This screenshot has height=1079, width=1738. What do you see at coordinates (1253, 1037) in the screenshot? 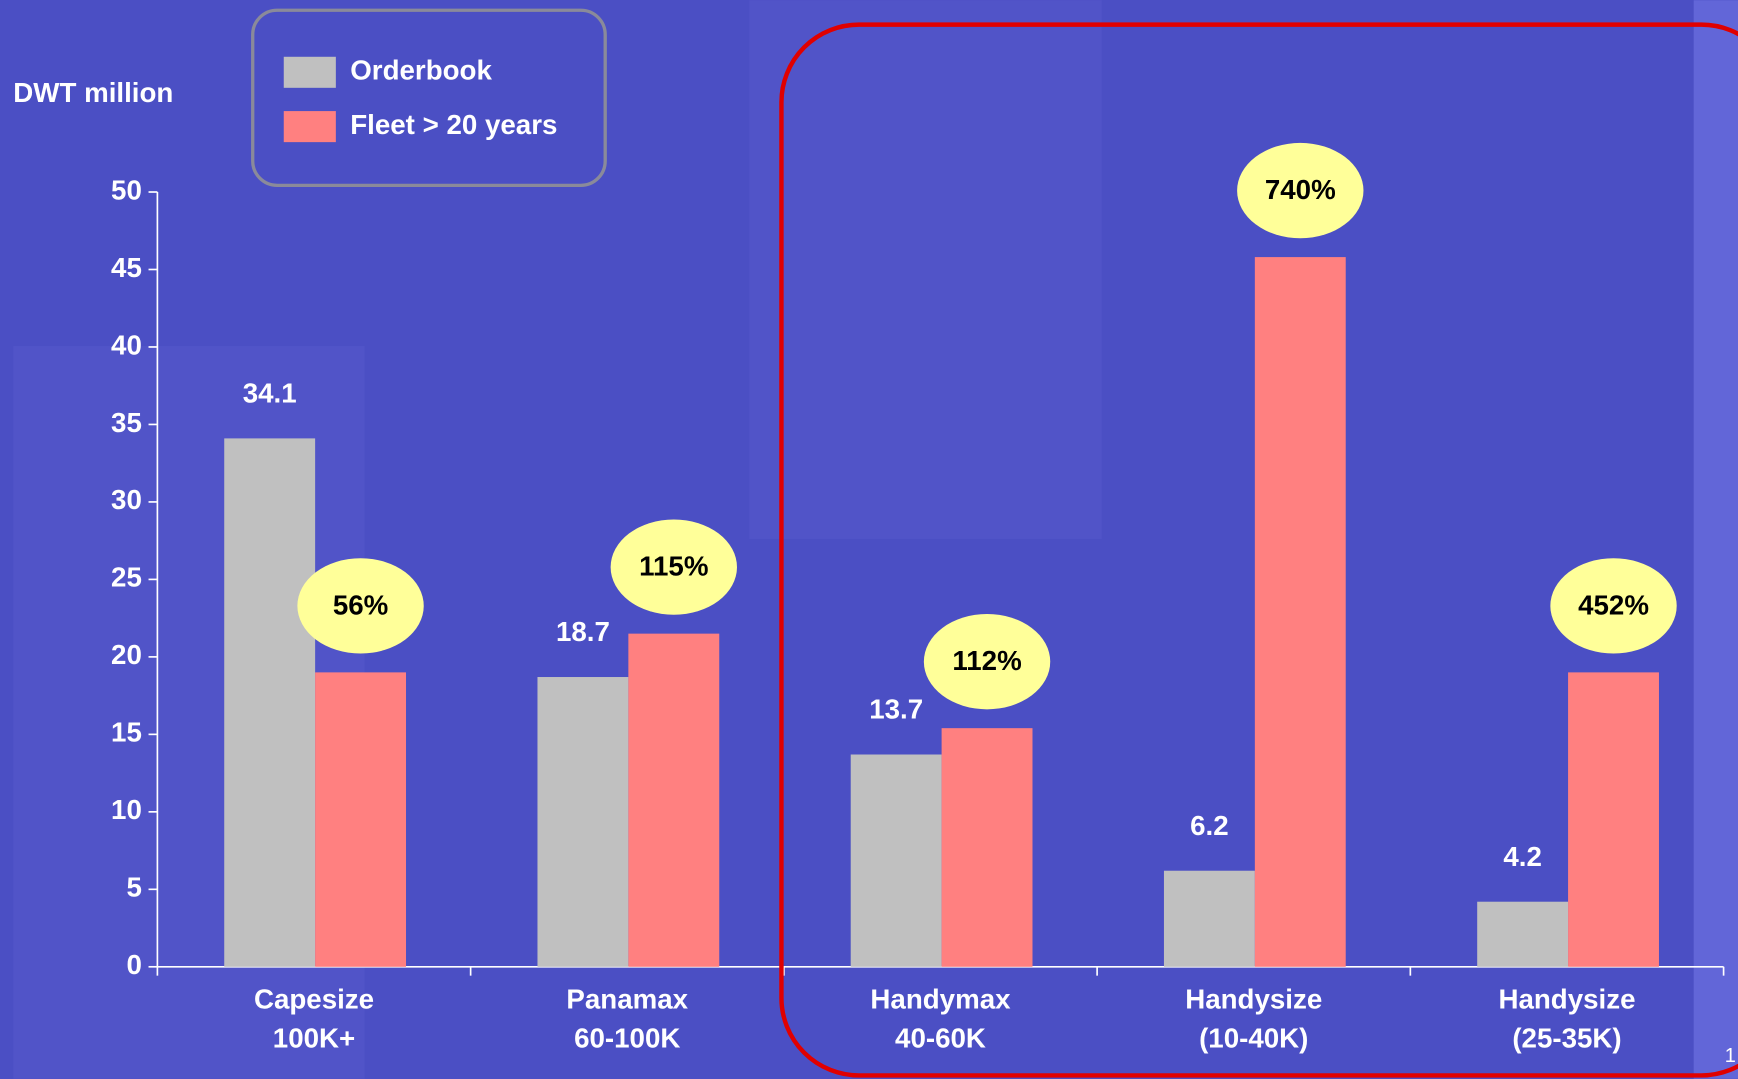
I see `x-tick-label: (10-40K)` at bounding box center [1253, 1037].